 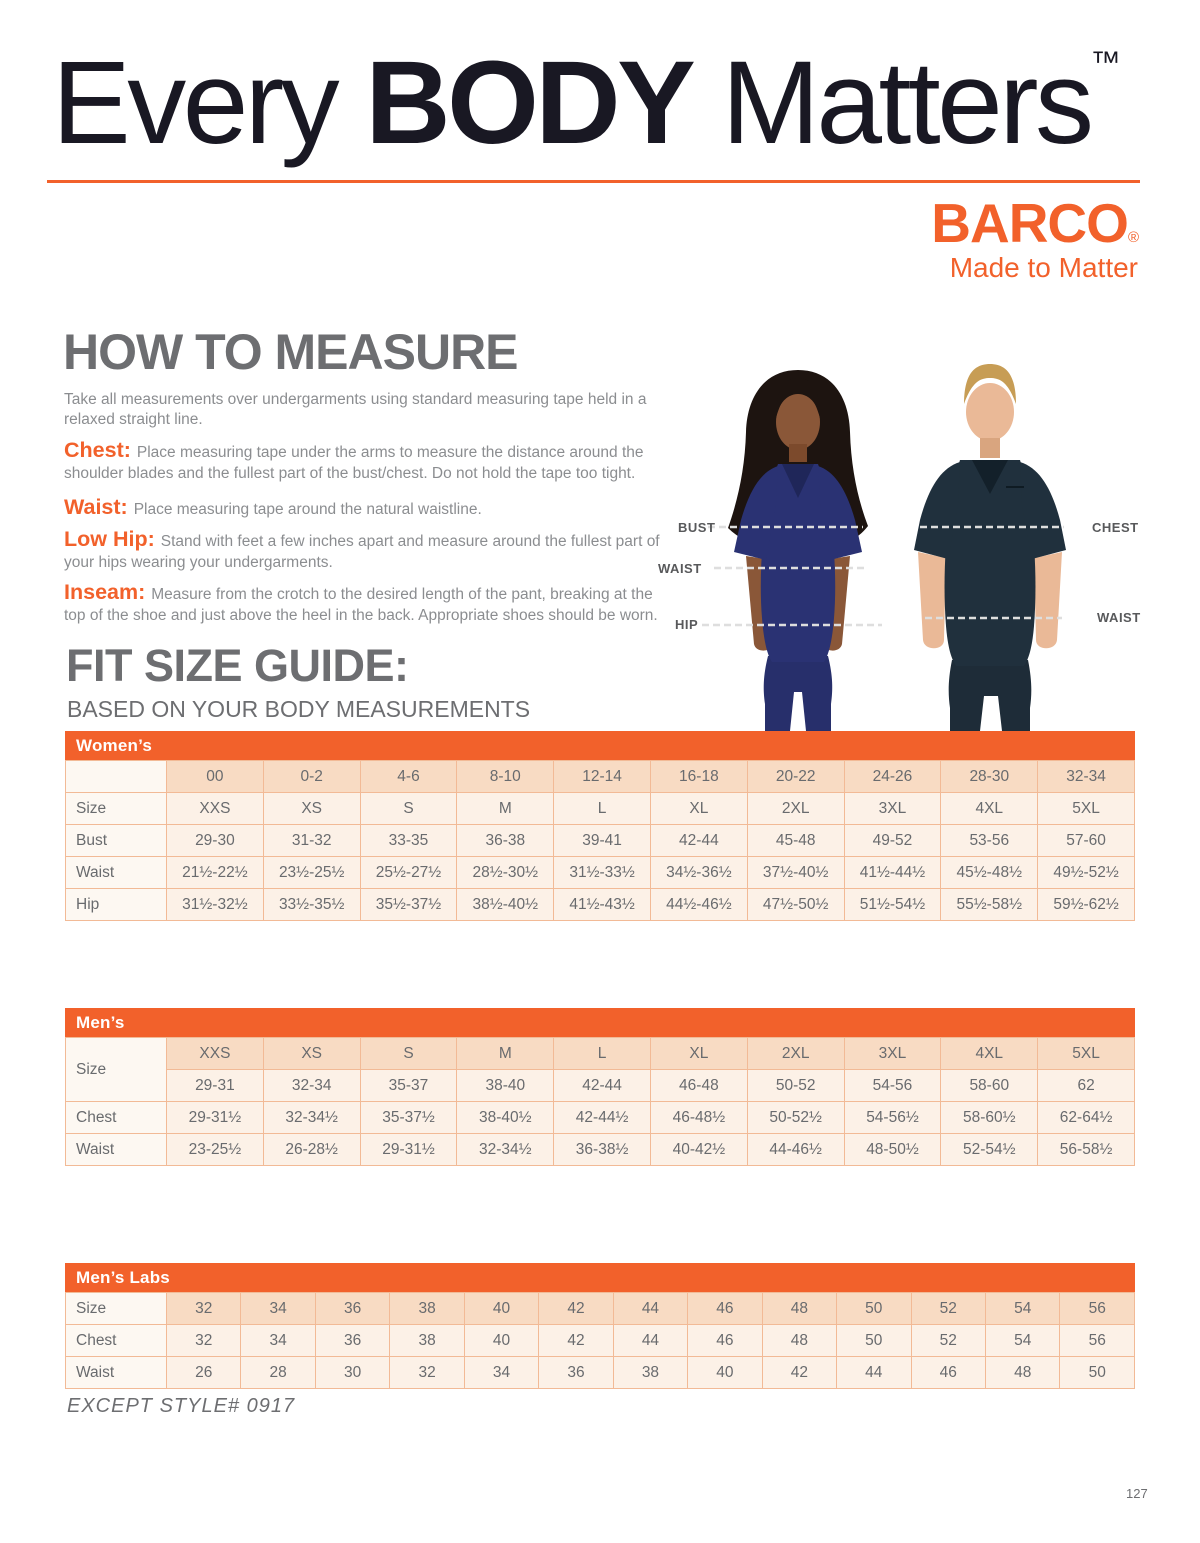 I want to click on measure-term-low-hip: Low Hip:, so click(x=112, y=539).